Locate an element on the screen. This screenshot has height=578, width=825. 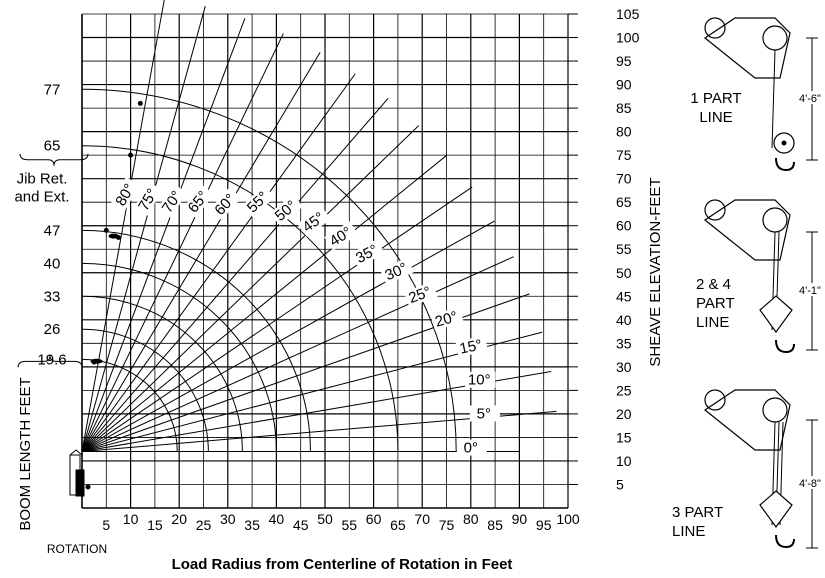
block-pin-icon is located at coordinates (784, 143).